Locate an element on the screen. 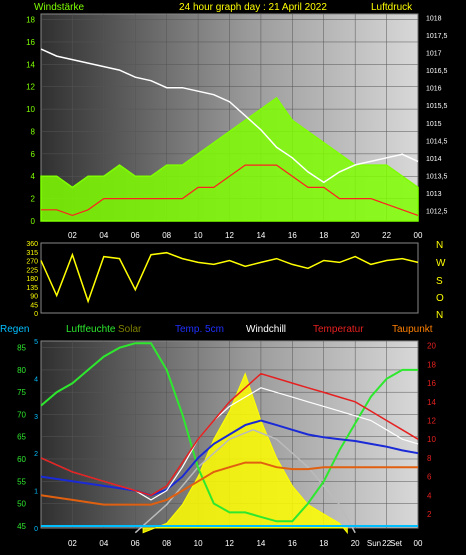 This screenshot has height=555, width=466. legend-taupunkt: Taupunkt is located at coordinates (412, 329).